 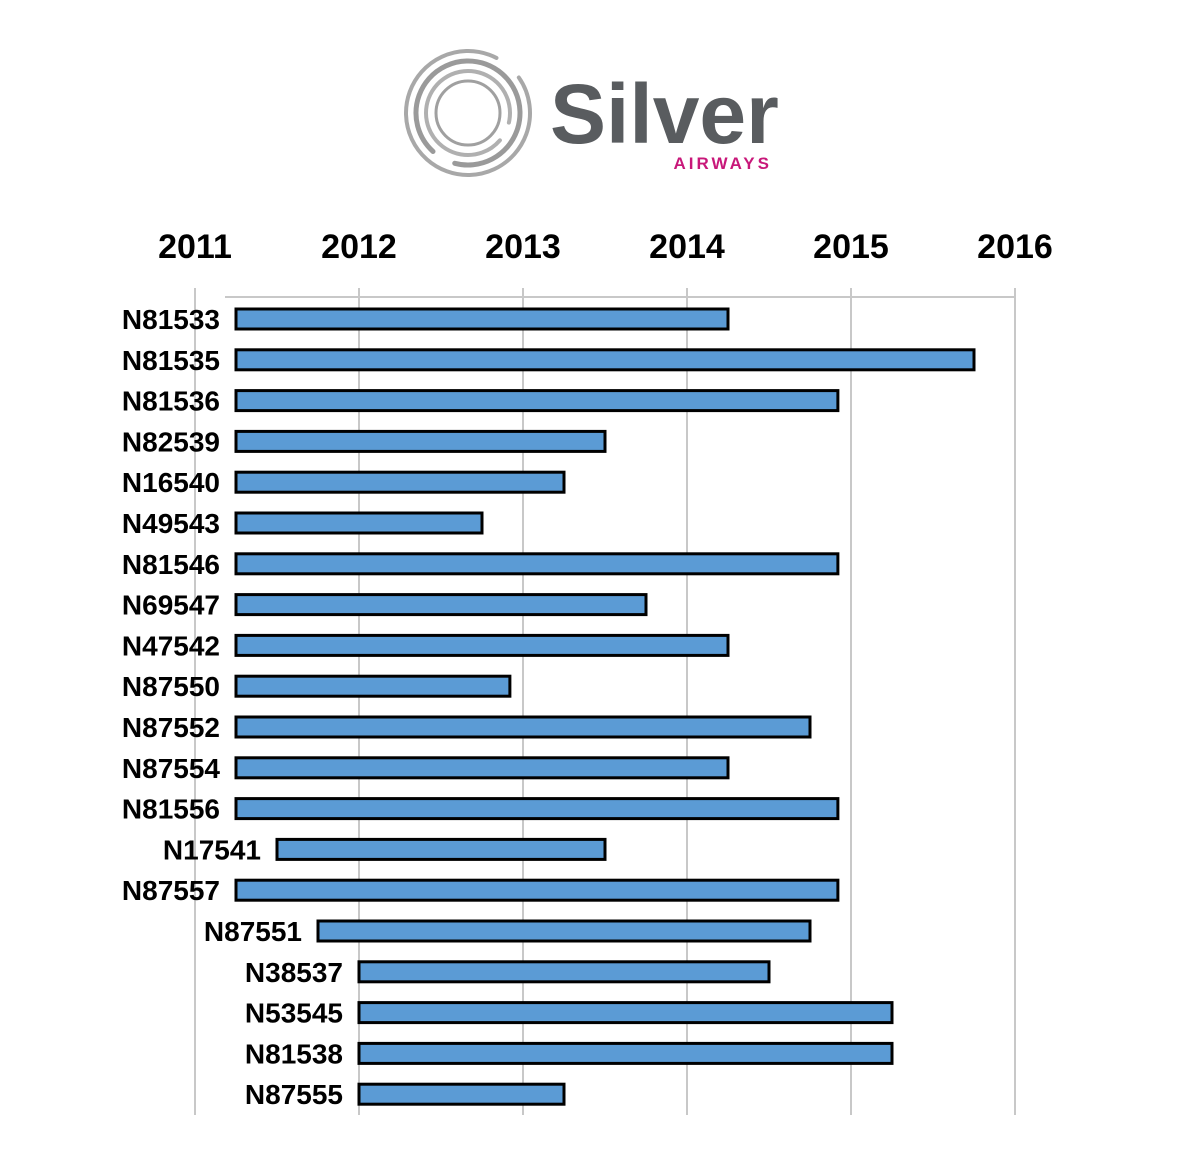 I want to click on category-label: N87550, so click(x=171, y=686).